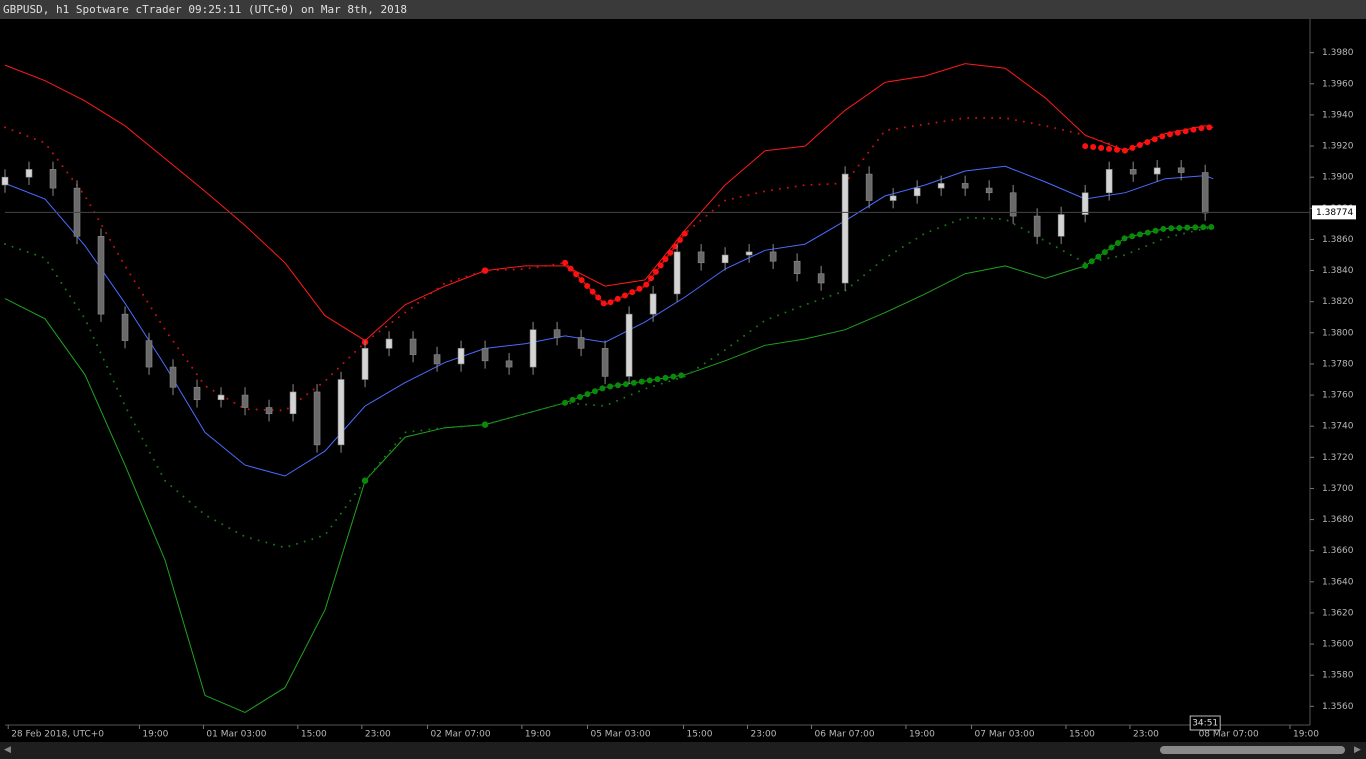 Image resolution: width=1366 pixels, height=759 pixels. Describe the element at coordinates (1338, 613) in the screenshot. I see `y-tick-label: 1.3620` at that location.